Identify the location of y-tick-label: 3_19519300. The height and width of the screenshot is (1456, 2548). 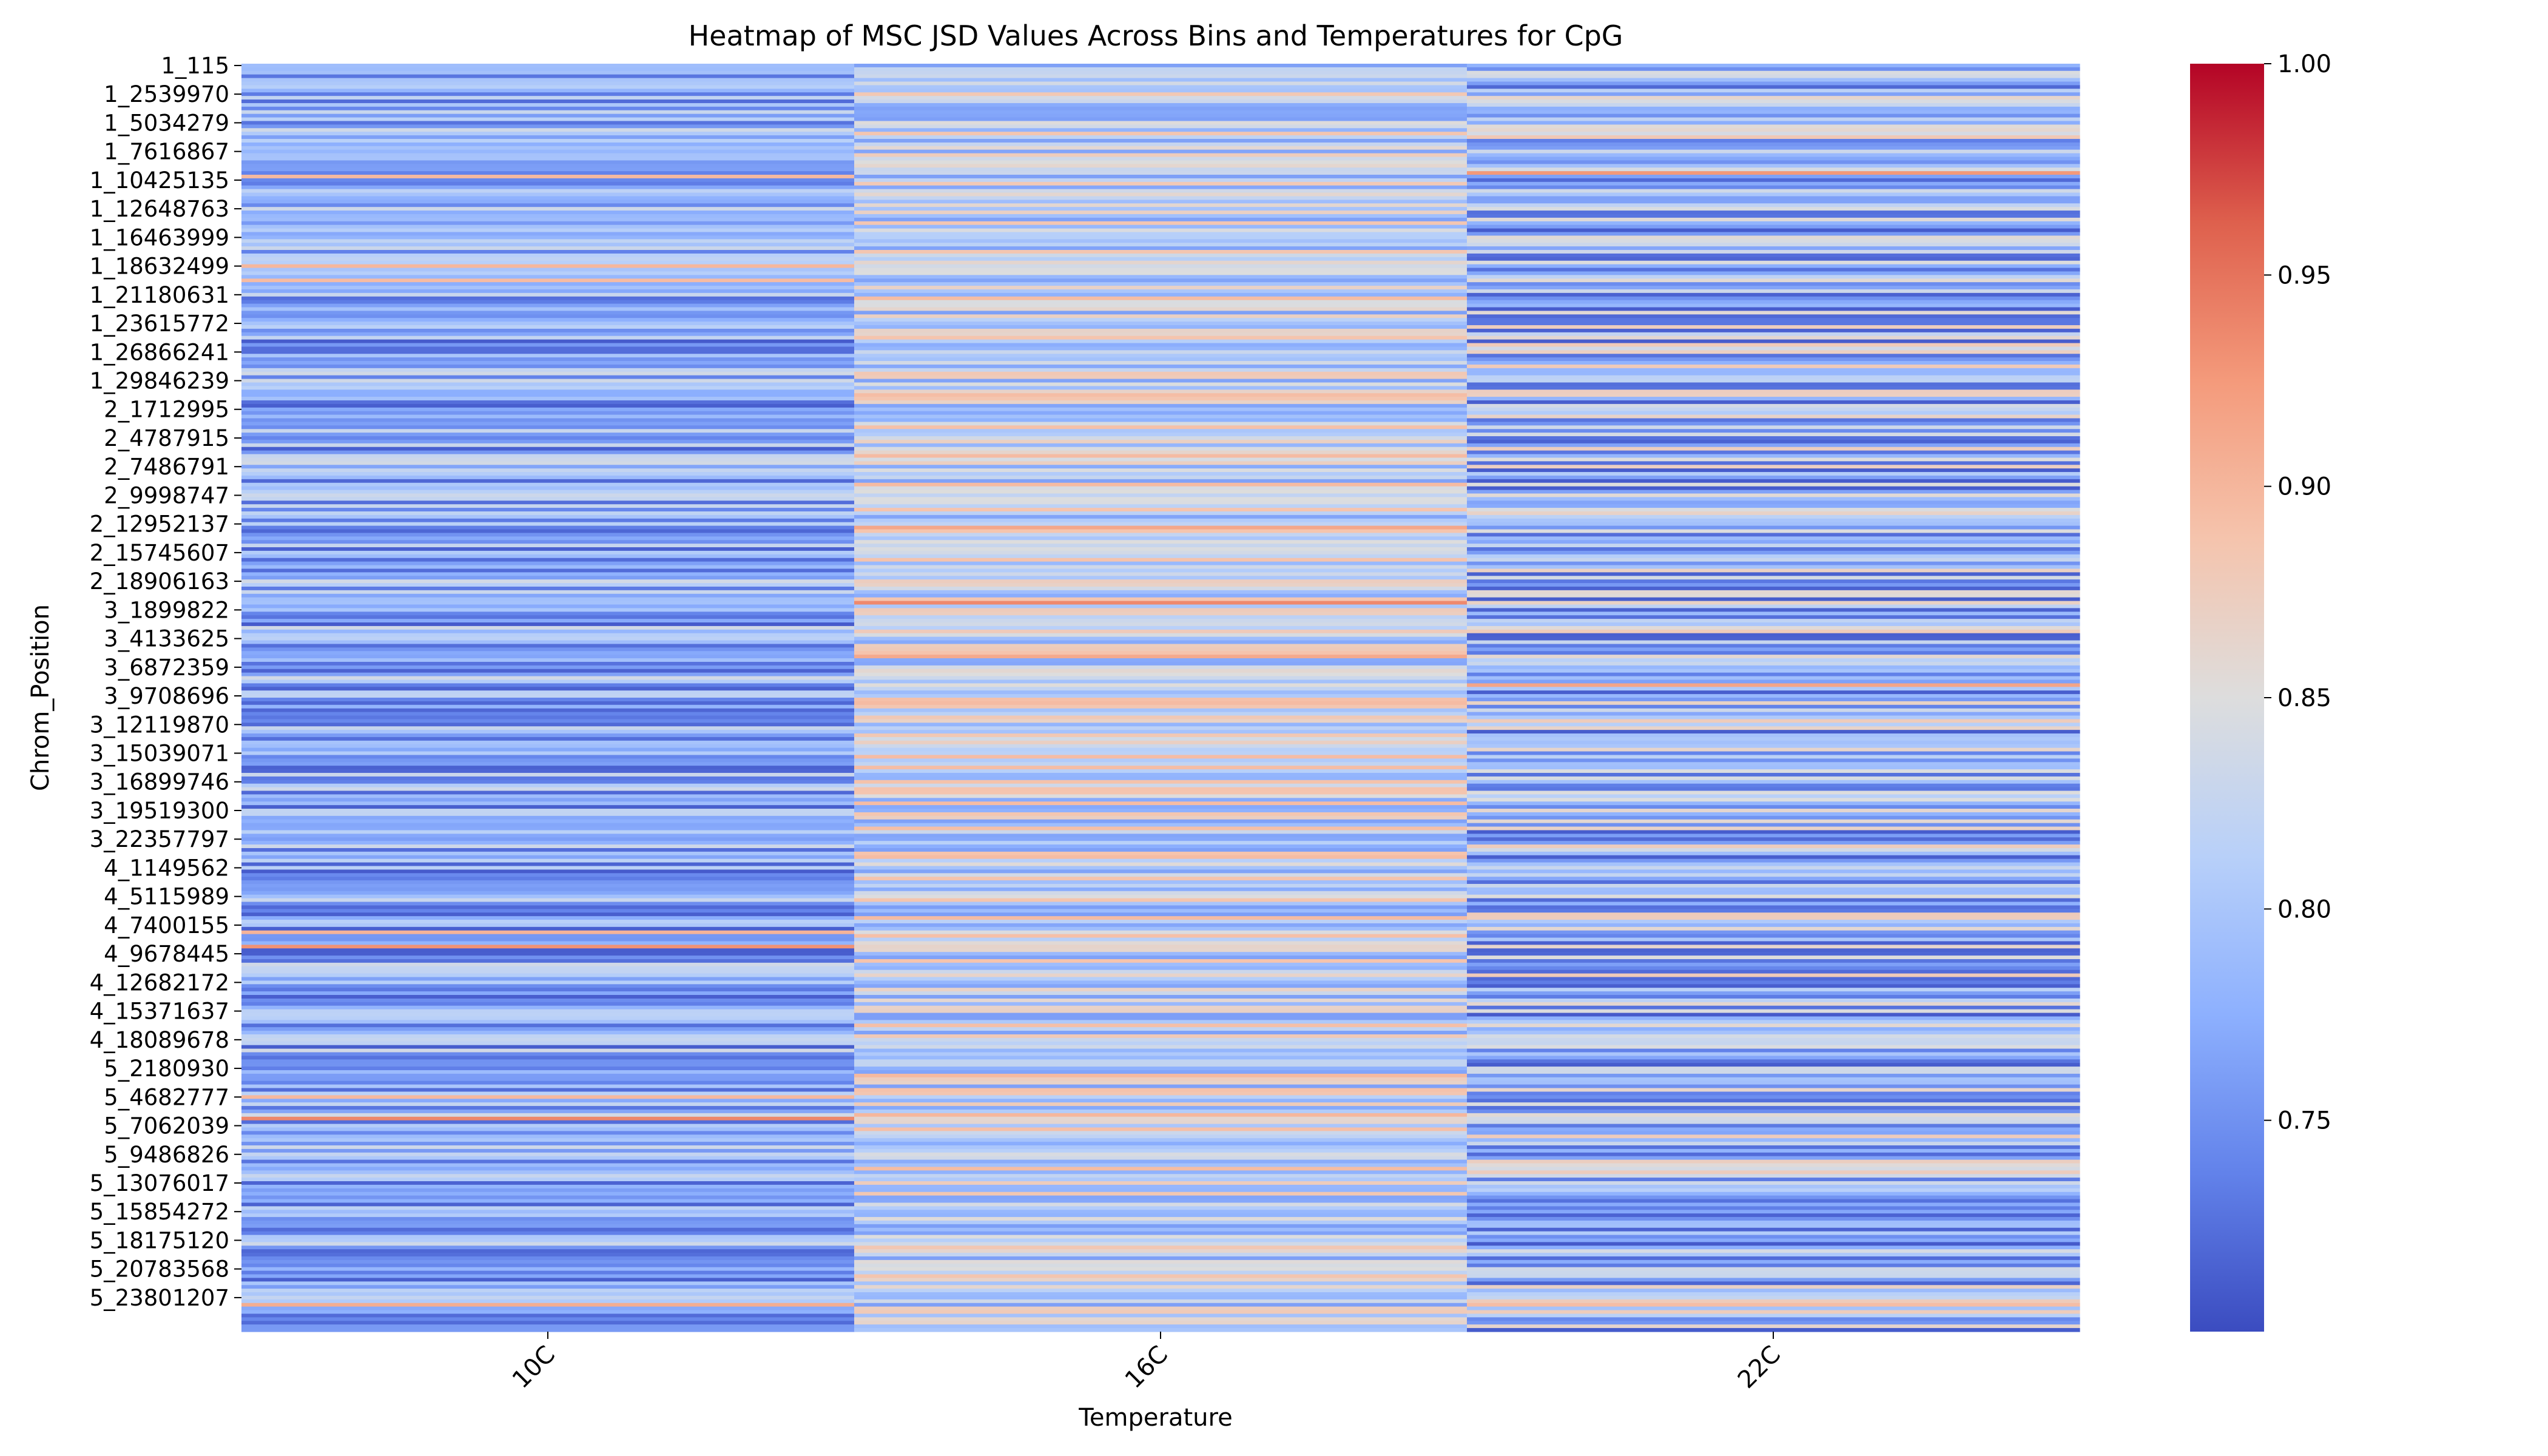
(159, 811).